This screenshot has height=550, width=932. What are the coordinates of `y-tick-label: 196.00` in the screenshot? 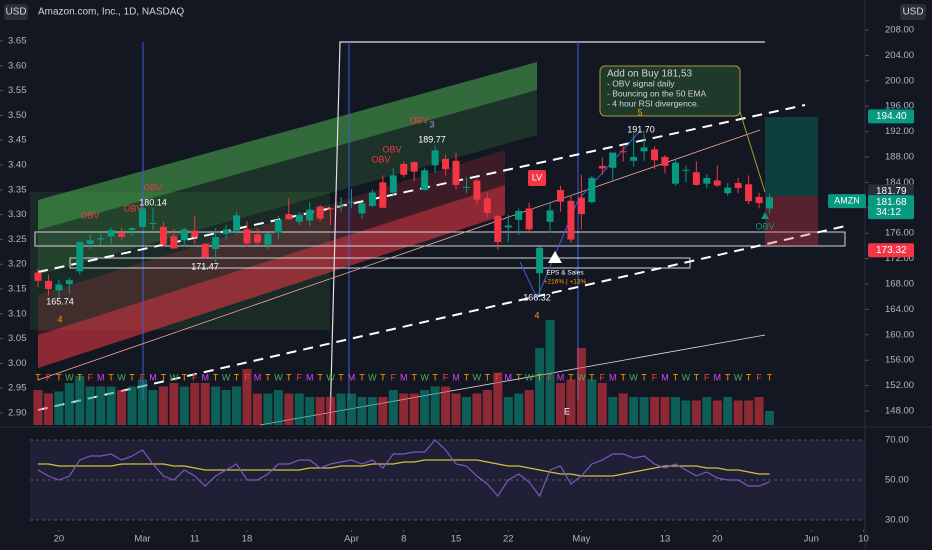 It's located at (899, 106).